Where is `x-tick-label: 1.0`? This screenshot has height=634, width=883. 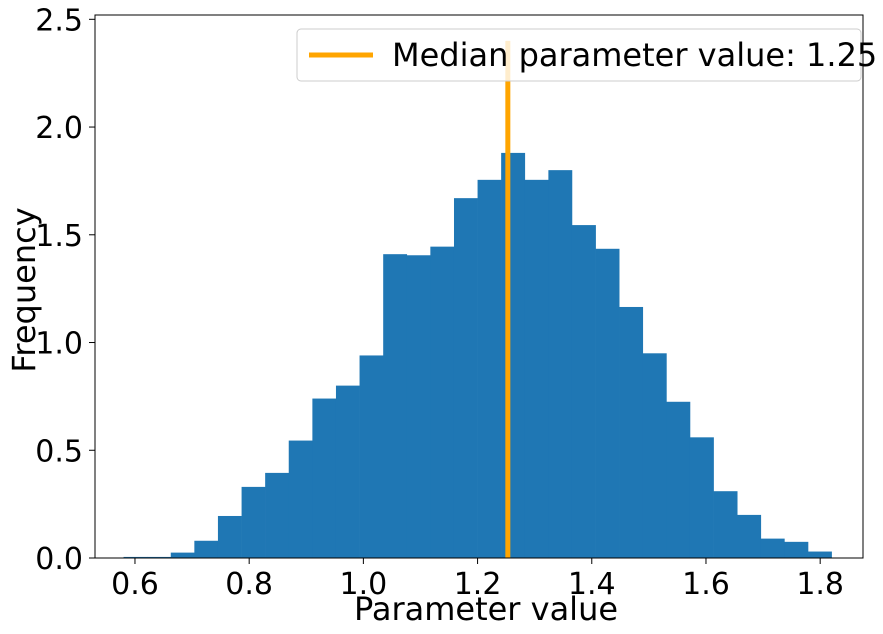 x-tick-label: 1.0 is located at coordinates (364, 584).